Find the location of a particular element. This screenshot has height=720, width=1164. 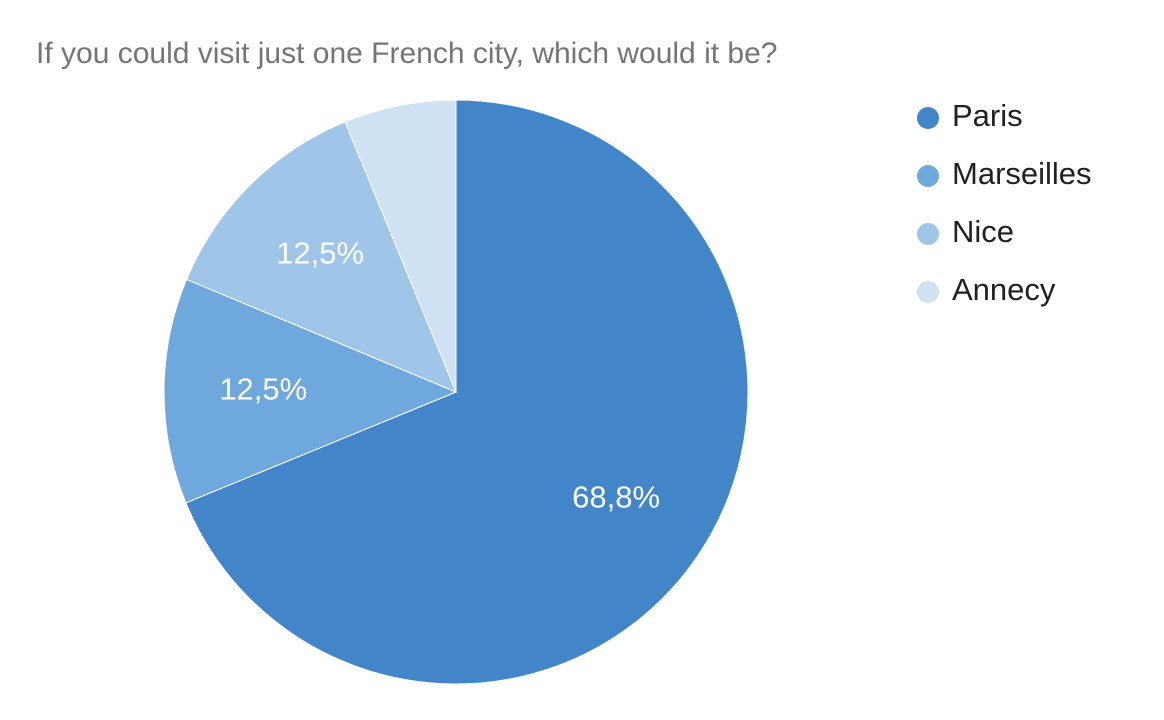

legend-label: Marseilles is located at coordinates (1022, 173).